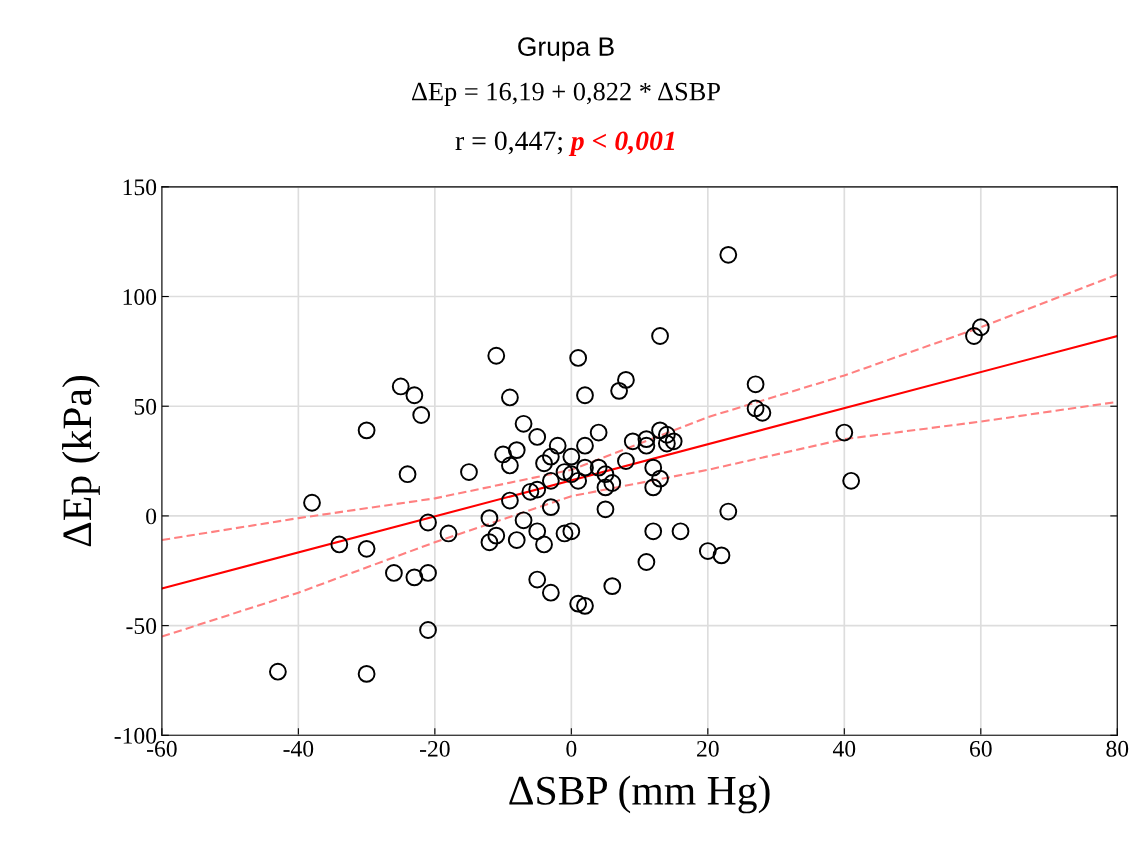 This screenshot has width=1132, height=857. What do you see at coordinates (145, 406) in the screenshot?
I see `y-tick-label: 50` at bounding box center [145, 406].